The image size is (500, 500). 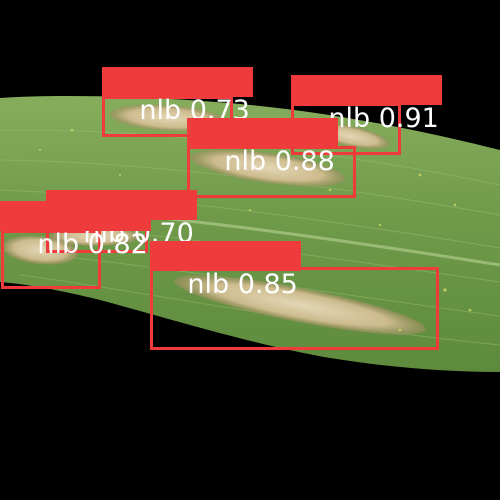 I want to click on detection-label-6: nlb 0.85, so click(x=225, y=270).